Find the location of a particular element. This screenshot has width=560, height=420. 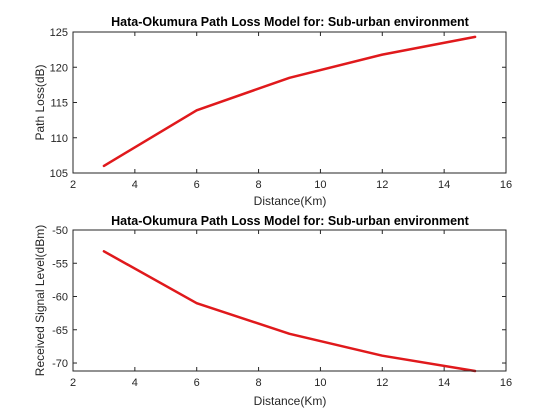

bottom-x-tick-label: 14 is located at coordinates (444, 383).